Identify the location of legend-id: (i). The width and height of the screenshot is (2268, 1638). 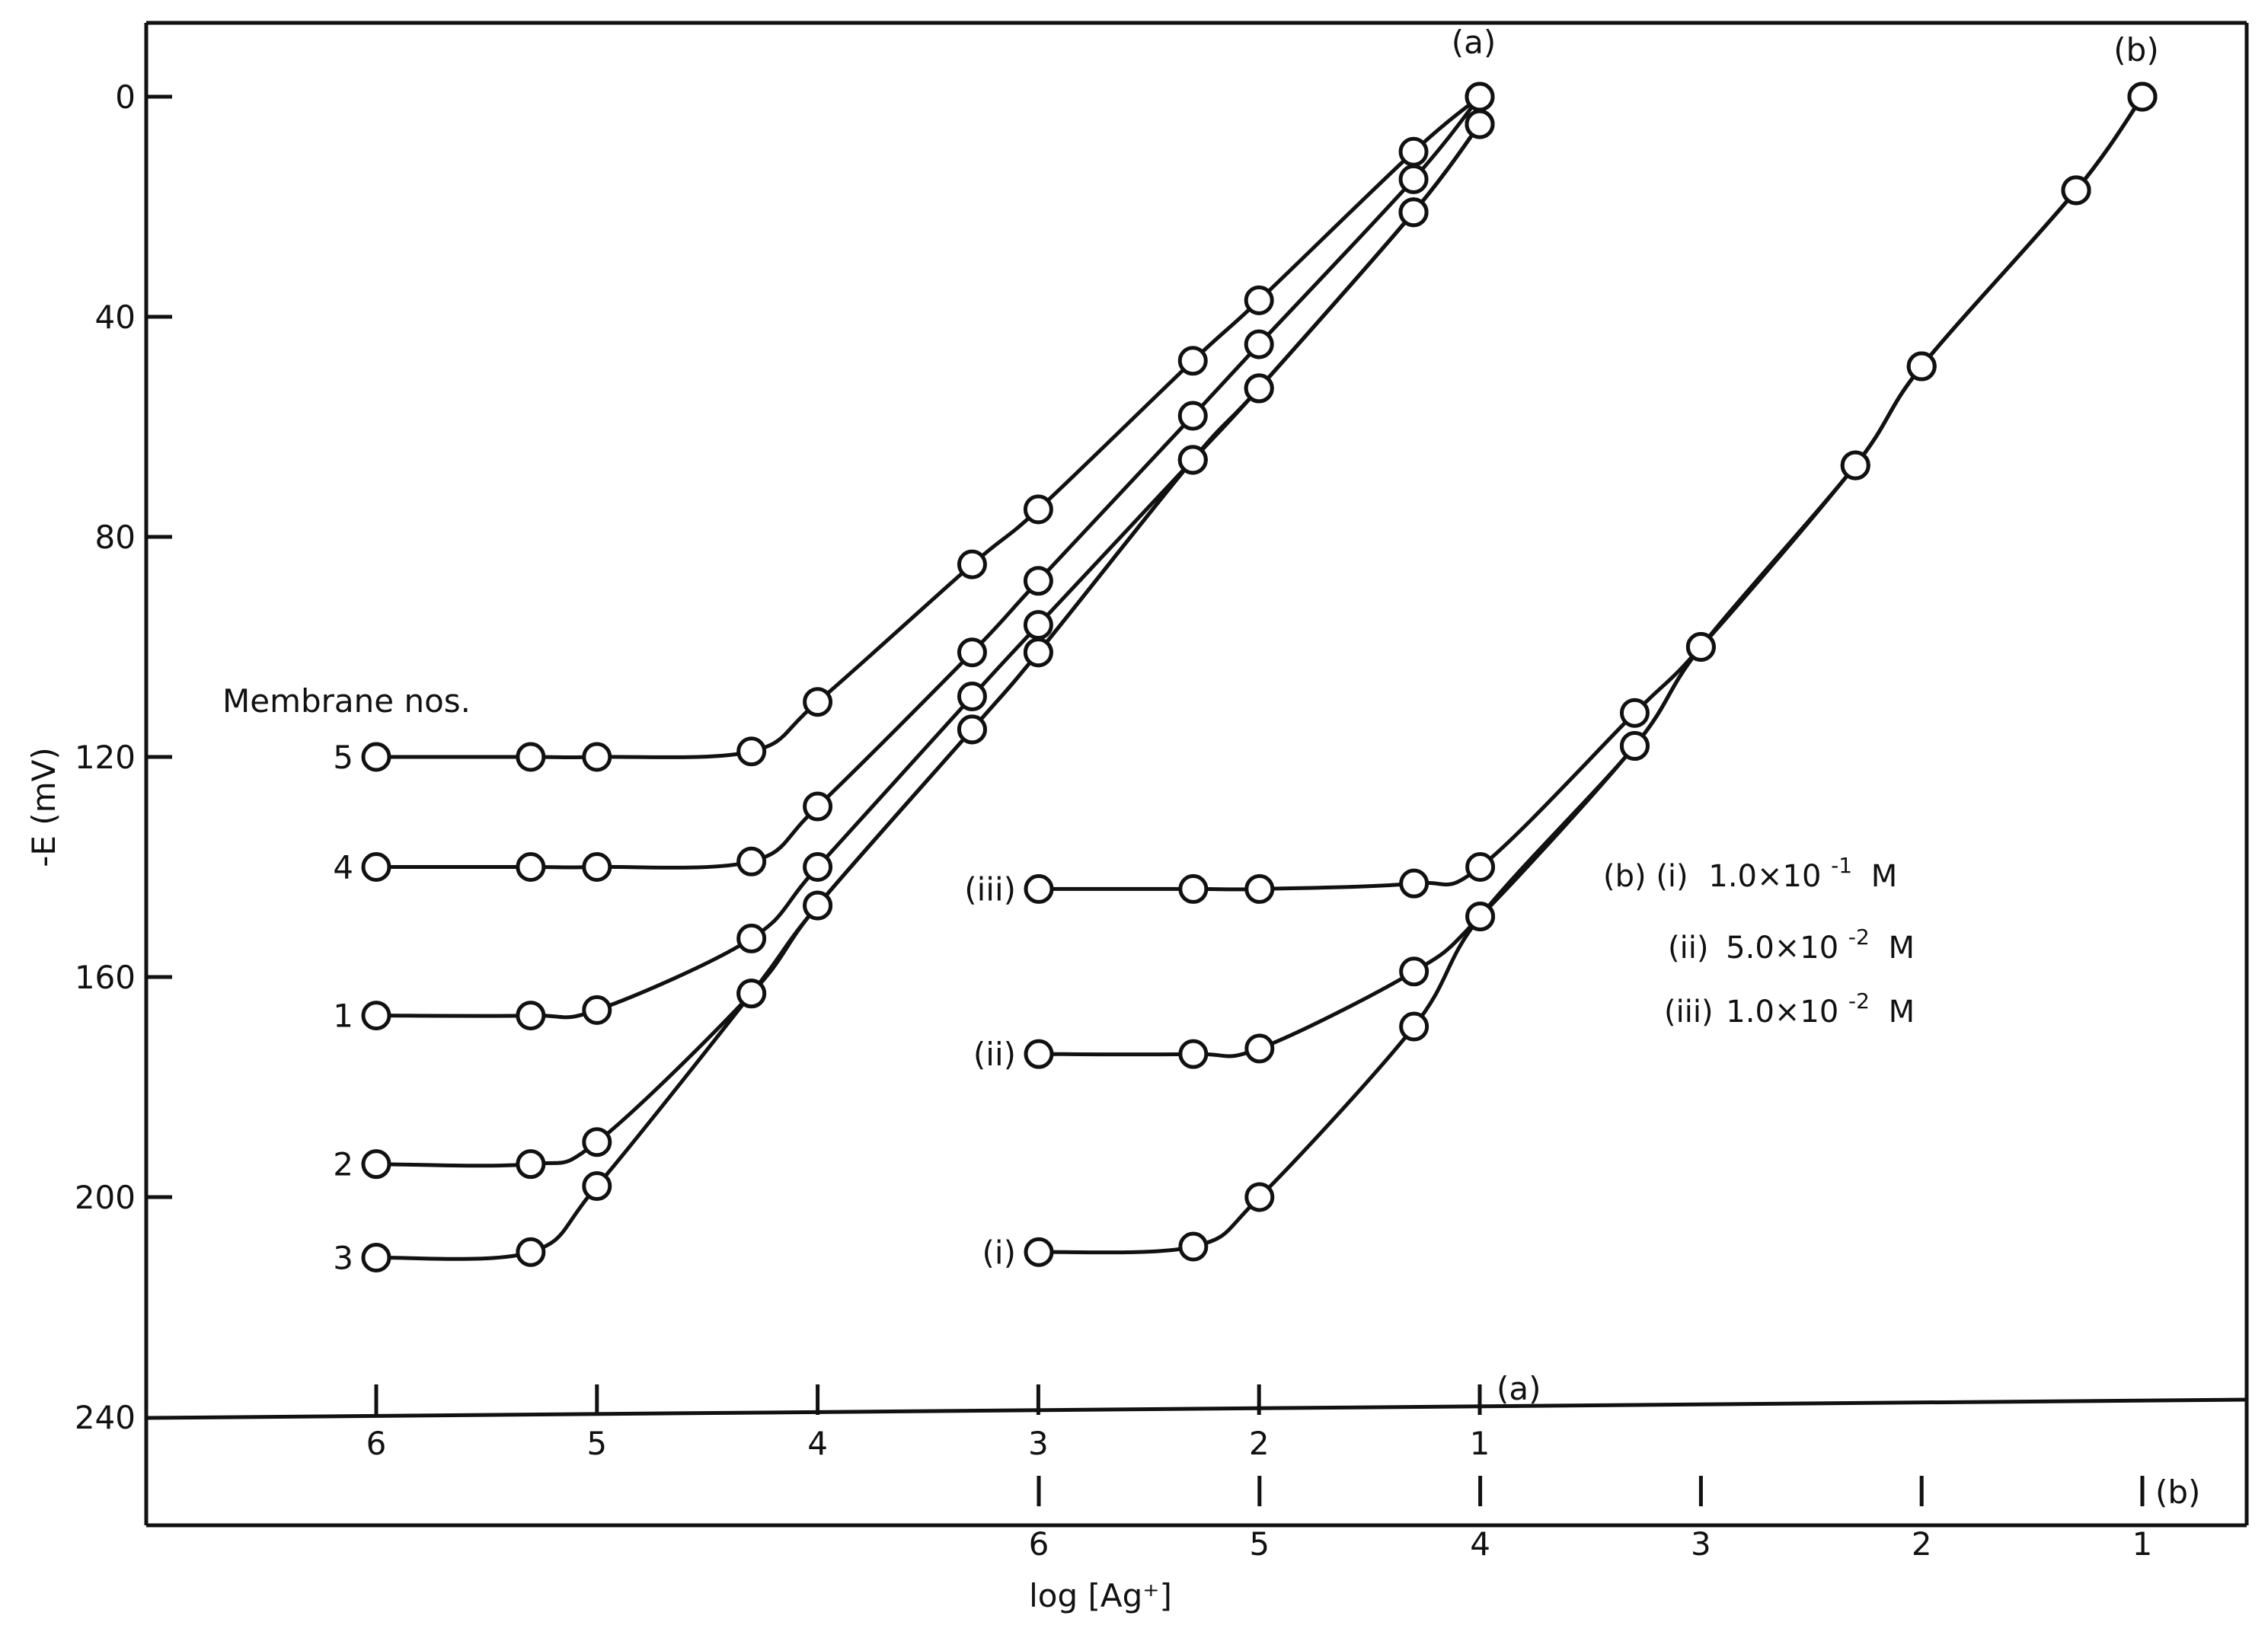
(1672, 877).